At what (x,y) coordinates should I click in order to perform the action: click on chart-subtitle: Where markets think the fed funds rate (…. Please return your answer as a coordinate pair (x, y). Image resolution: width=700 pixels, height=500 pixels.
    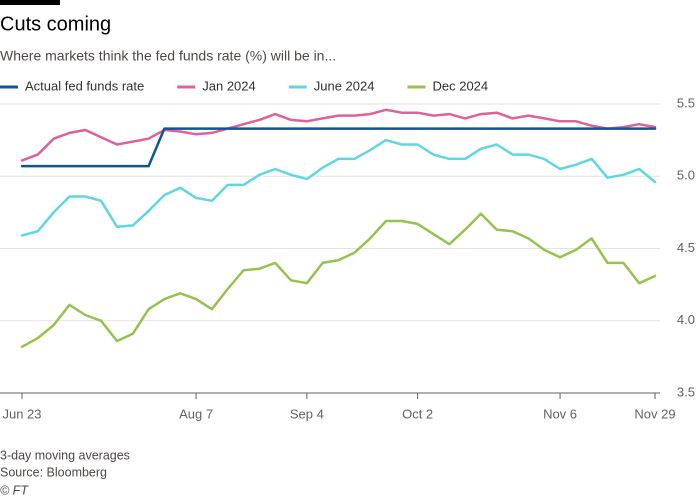
    Looking at the image, I should click on (168, 56).